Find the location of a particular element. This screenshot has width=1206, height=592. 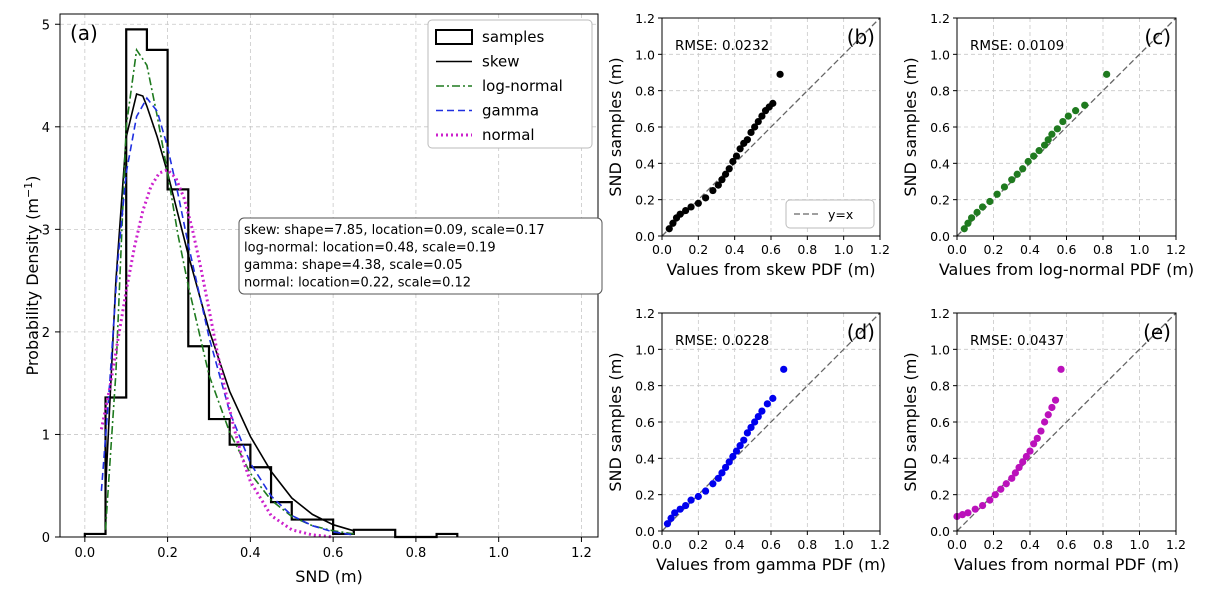

x-axis-label: Values from log-normal PDF (m) is located at coordinates (1066, 269).